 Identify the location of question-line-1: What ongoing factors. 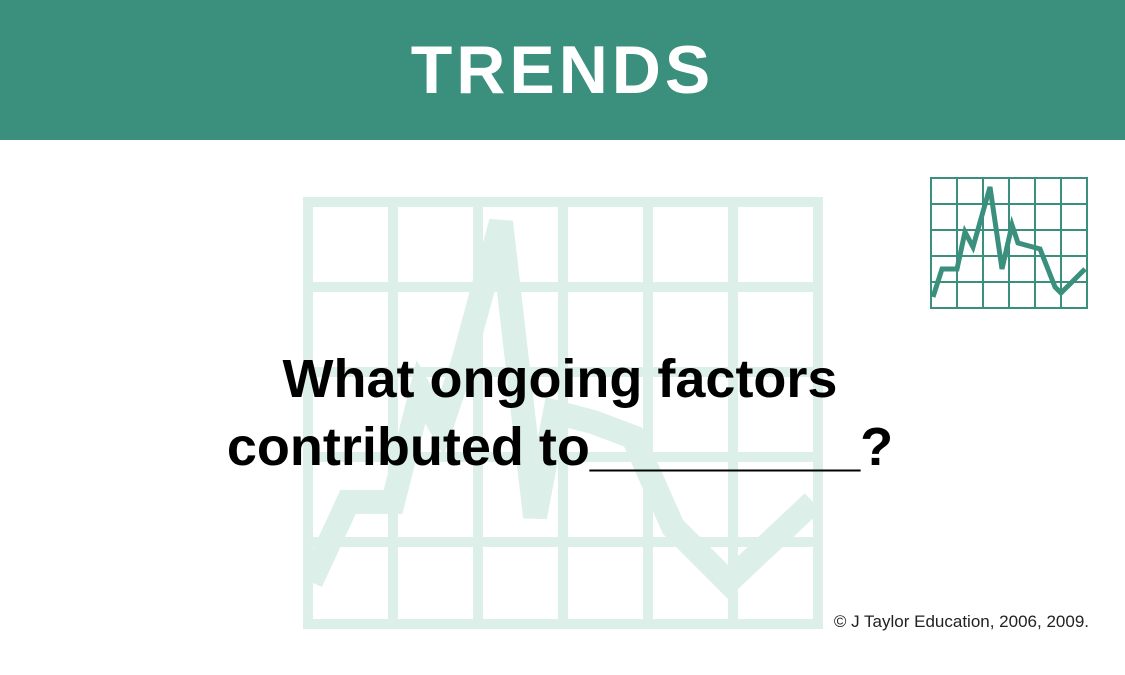
(560, 379).